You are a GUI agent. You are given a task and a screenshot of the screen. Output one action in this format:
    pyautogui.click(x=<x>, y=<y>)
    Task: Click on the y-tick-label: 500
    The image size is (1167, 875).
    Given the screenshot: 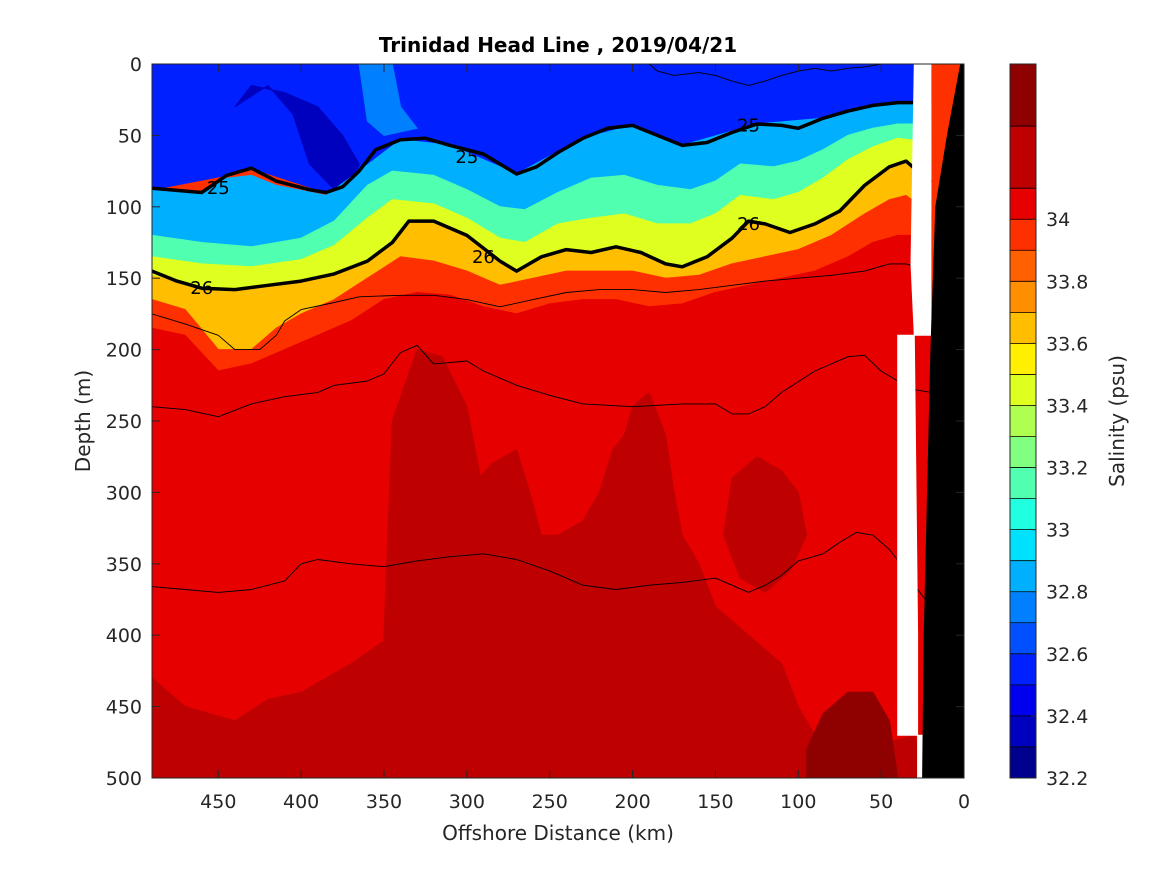 What is the action you would take?
    pyautogui.click(x=124, y=779)
    